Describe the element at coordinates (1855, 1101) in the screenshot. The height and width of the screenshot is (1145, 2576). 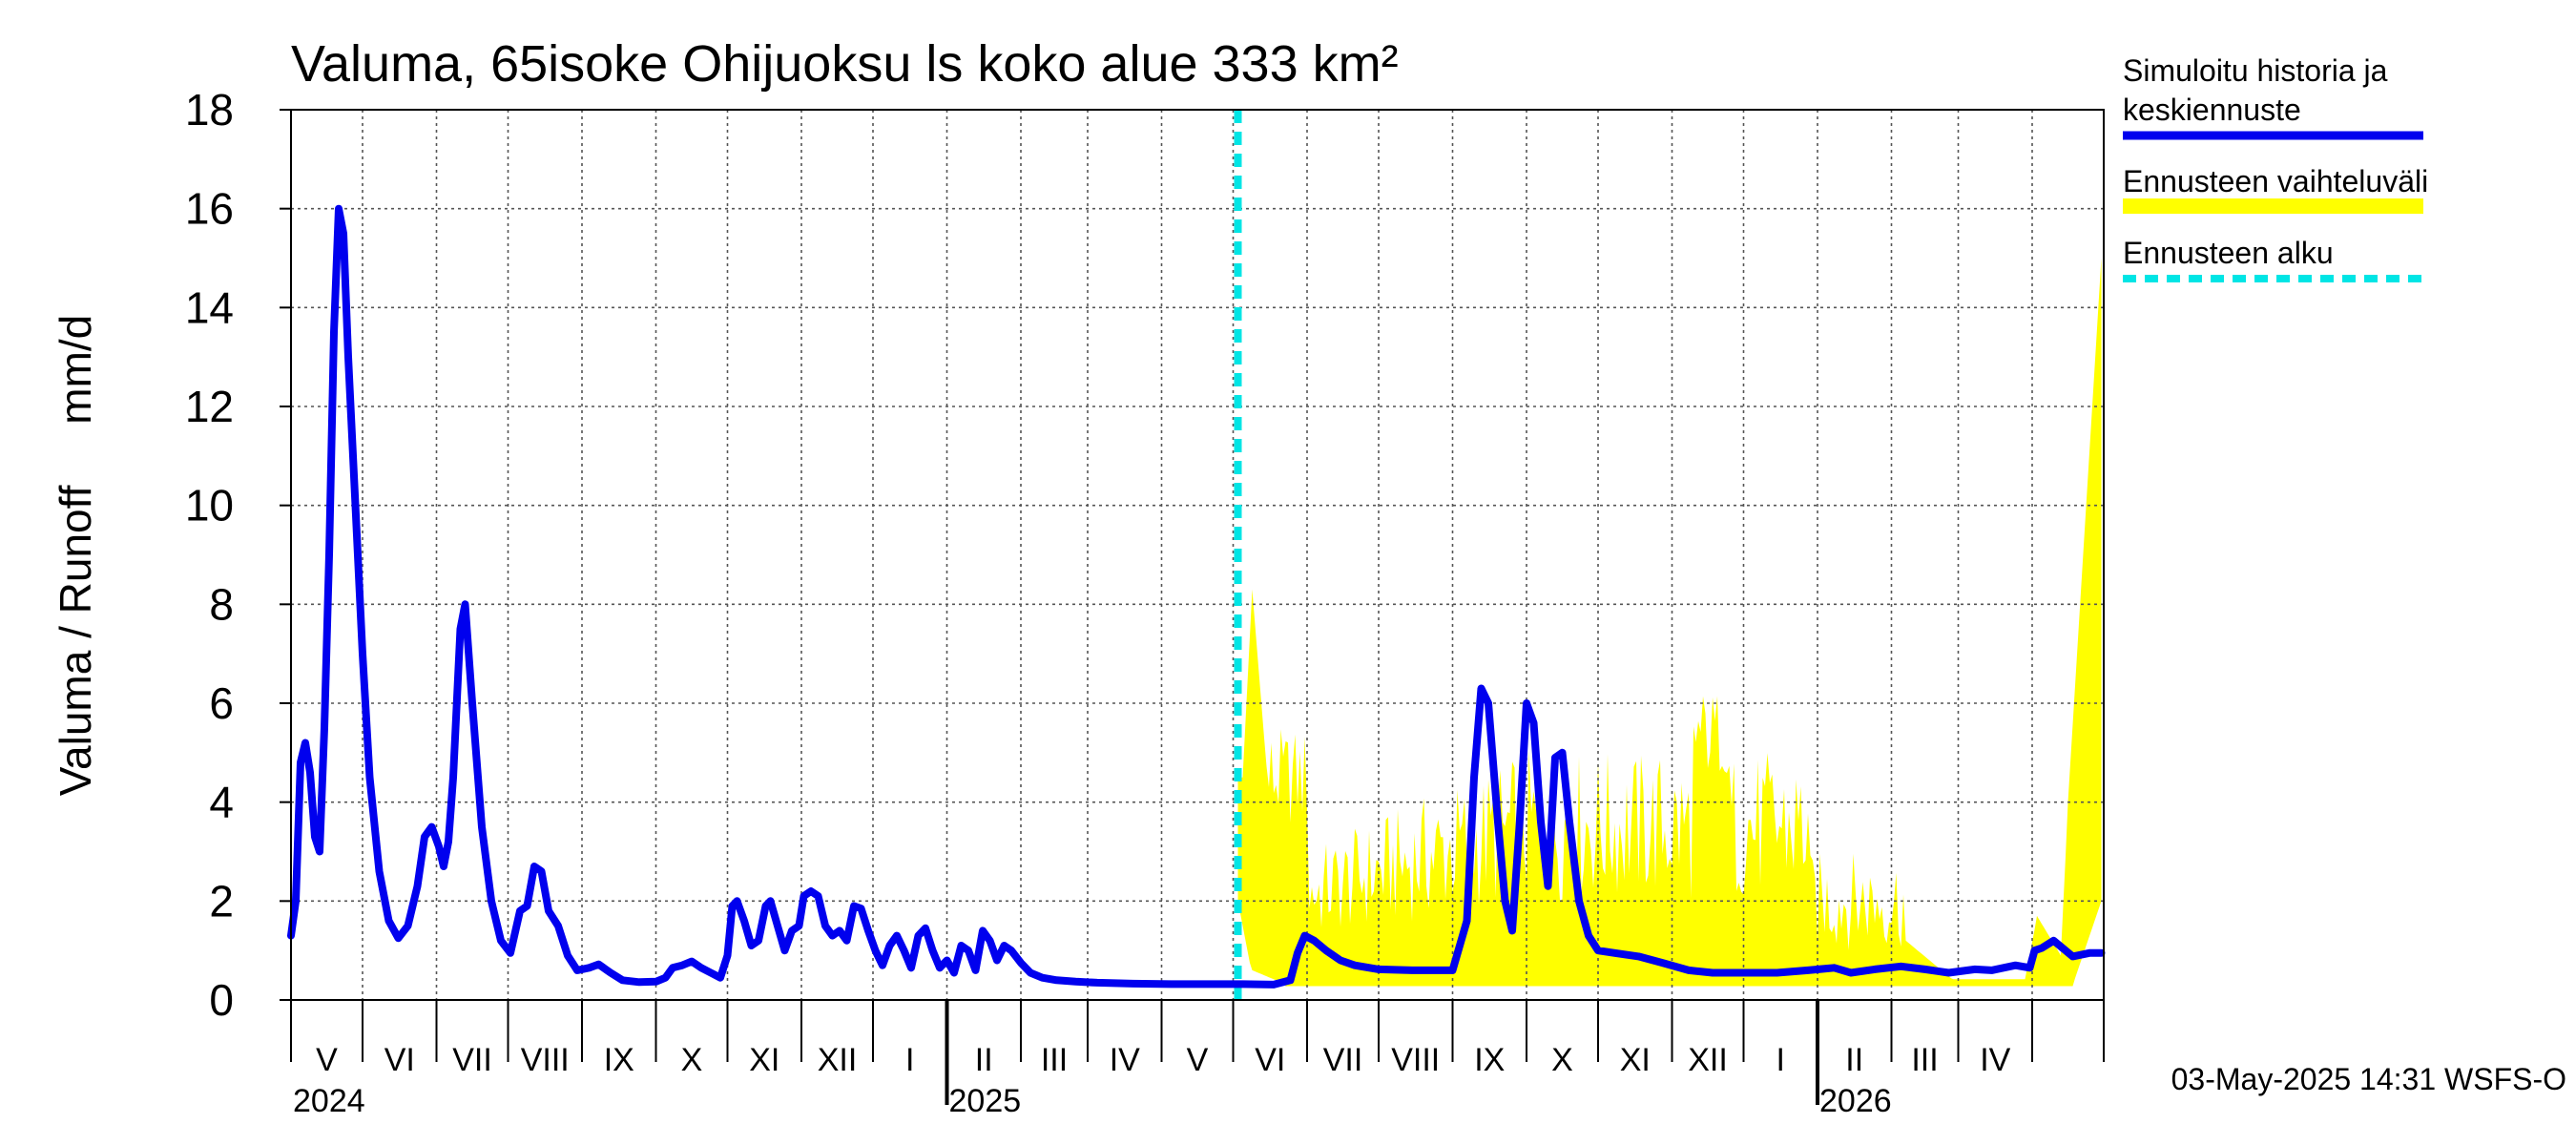
I see `year-label: 2026` at that location.